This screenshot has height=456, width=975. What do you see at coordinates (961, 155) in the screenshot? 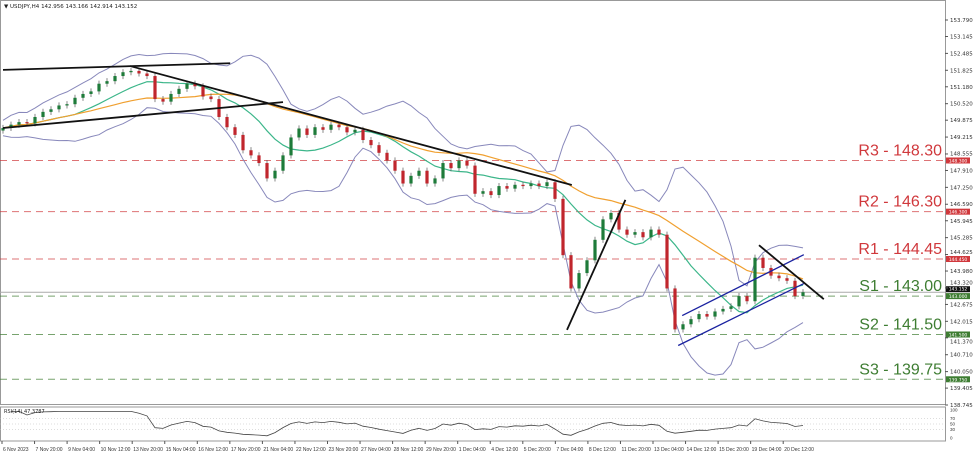
I see `y-tick-label: 148.555` at bounding box center [961, 155].